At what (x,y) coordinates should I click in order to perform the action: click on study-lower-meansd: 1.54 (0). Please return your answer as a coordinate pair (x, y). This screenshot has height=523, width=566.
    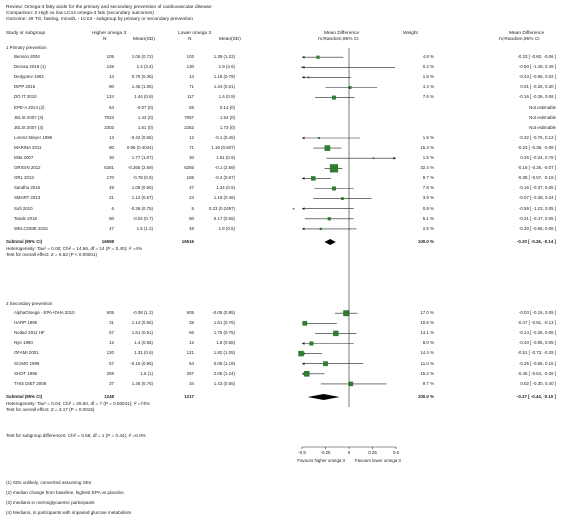
    Looking at the image, I should click on (227, 117).